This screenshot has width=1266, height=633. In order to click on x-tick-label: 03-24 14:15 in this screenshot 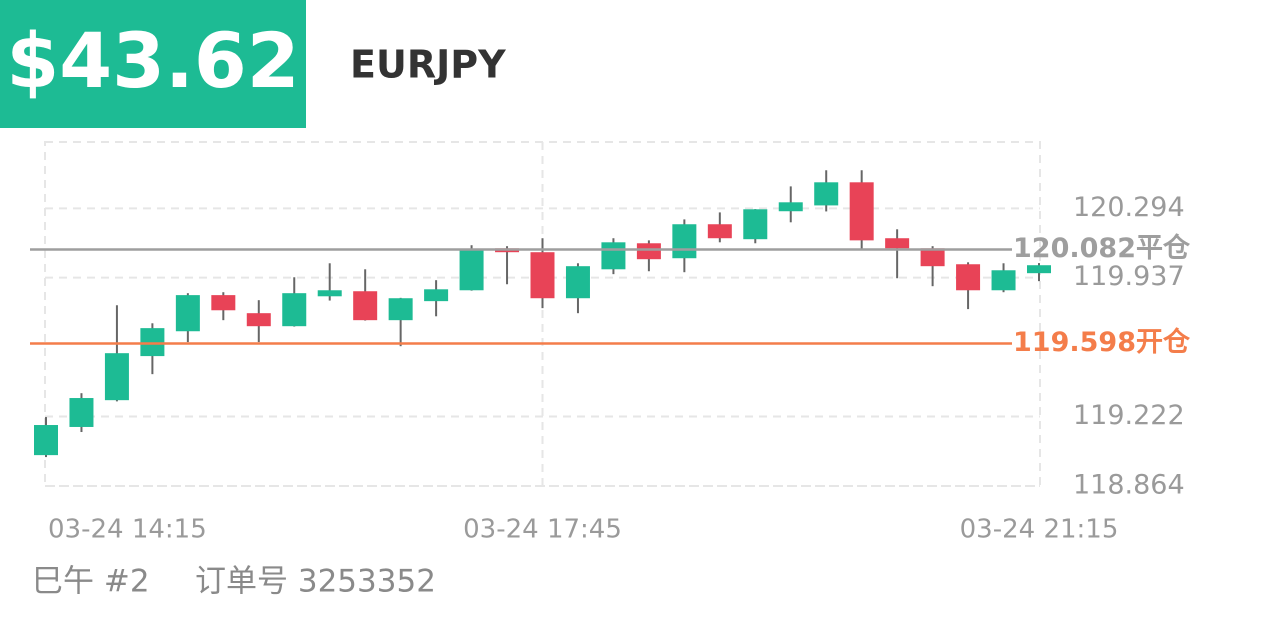, I will do `click(127, 530)`.